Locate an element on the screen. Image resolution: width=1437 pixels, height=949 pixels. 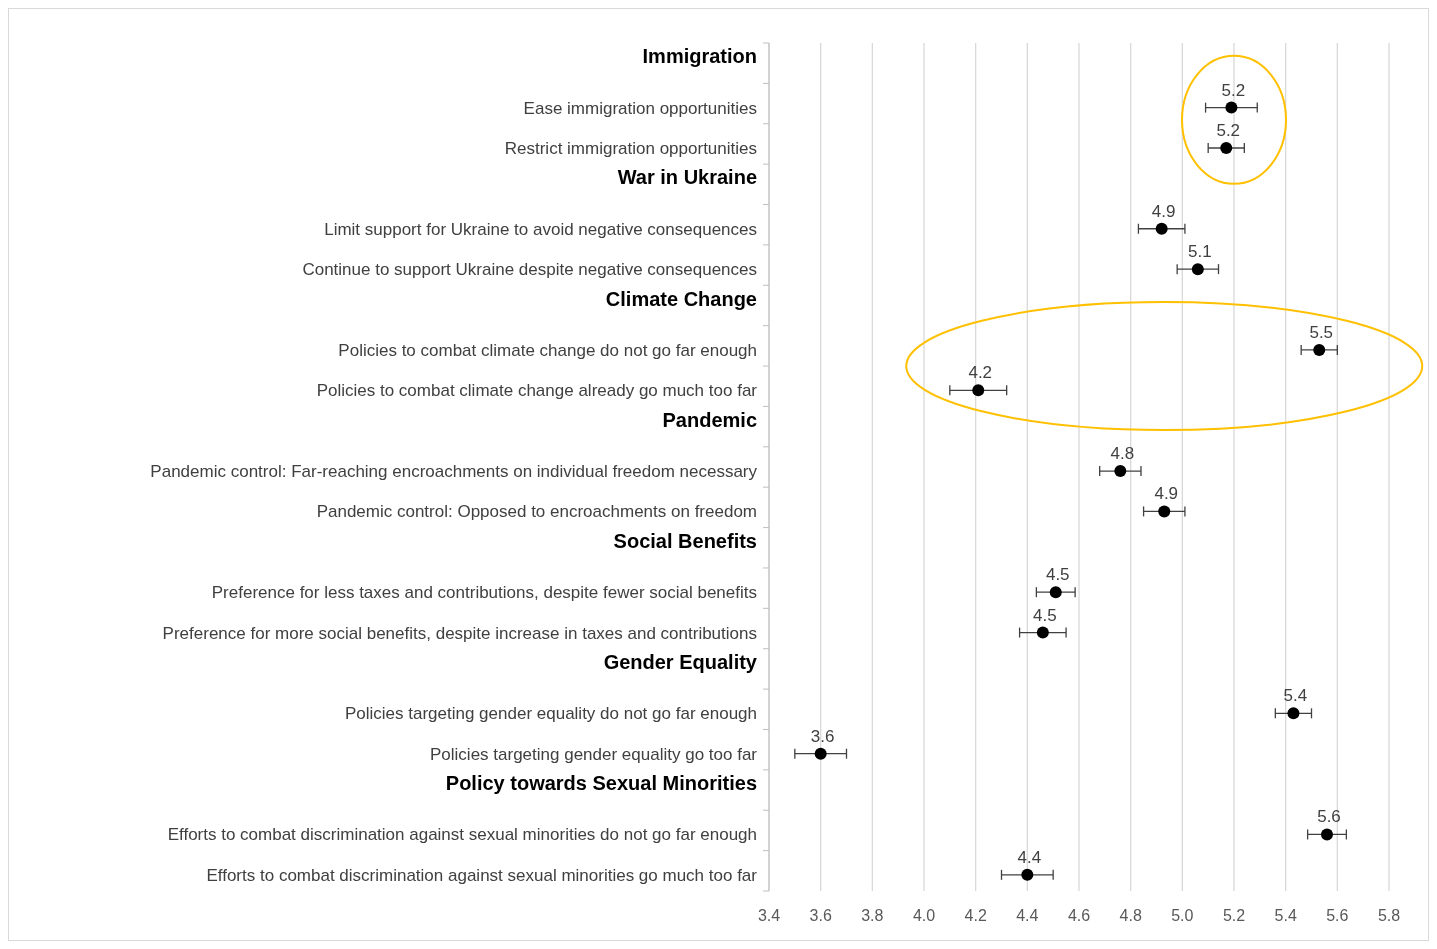
x-tick-label: 3.8 is located at coordinates (872, 915).